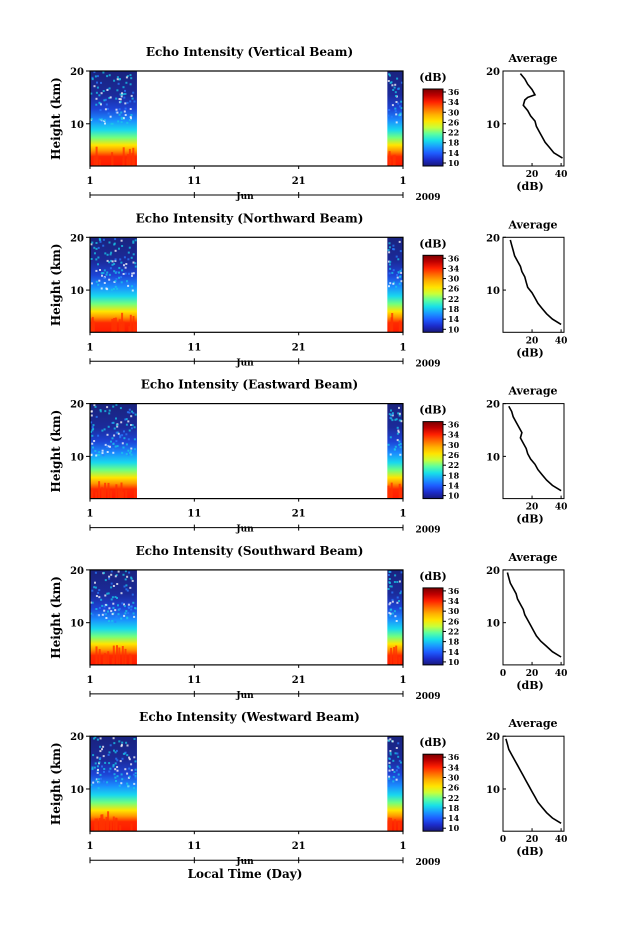  I want to click on chart-title: Echo Intensity (Northward Beam), so click(250, 218).